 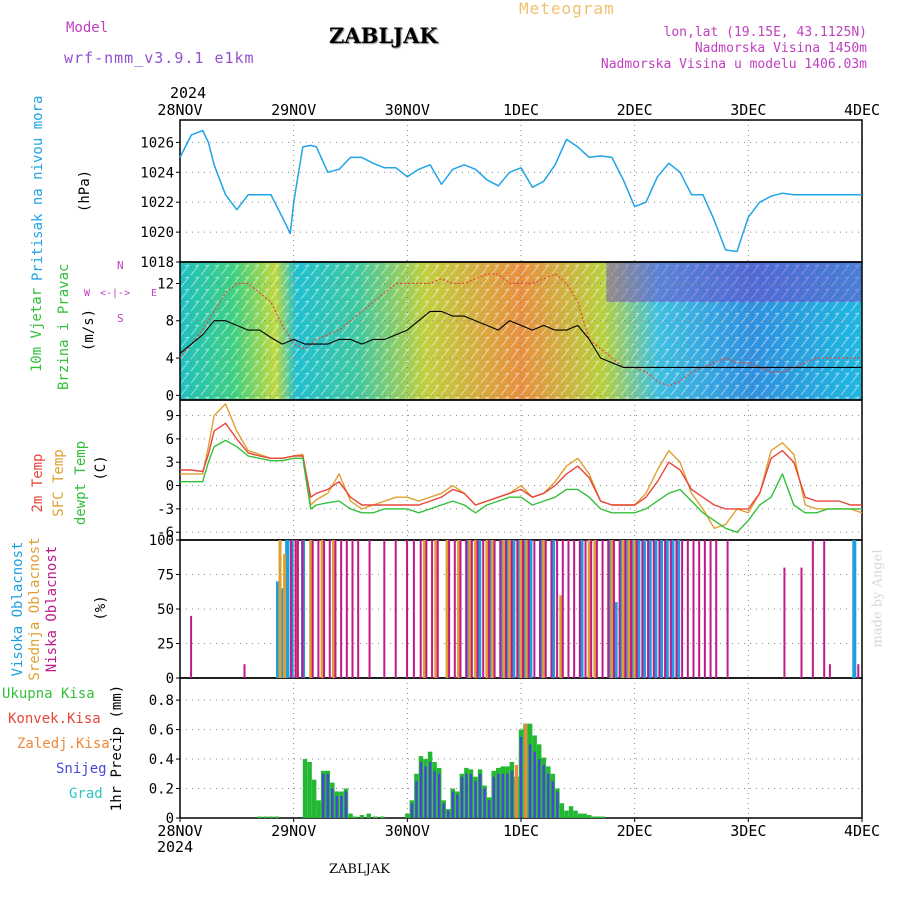 What do you see at coordinates (179, 110) in the screenshot?
I see `x-tick-label-top: 28NOV` at bounding box center [179, 110].